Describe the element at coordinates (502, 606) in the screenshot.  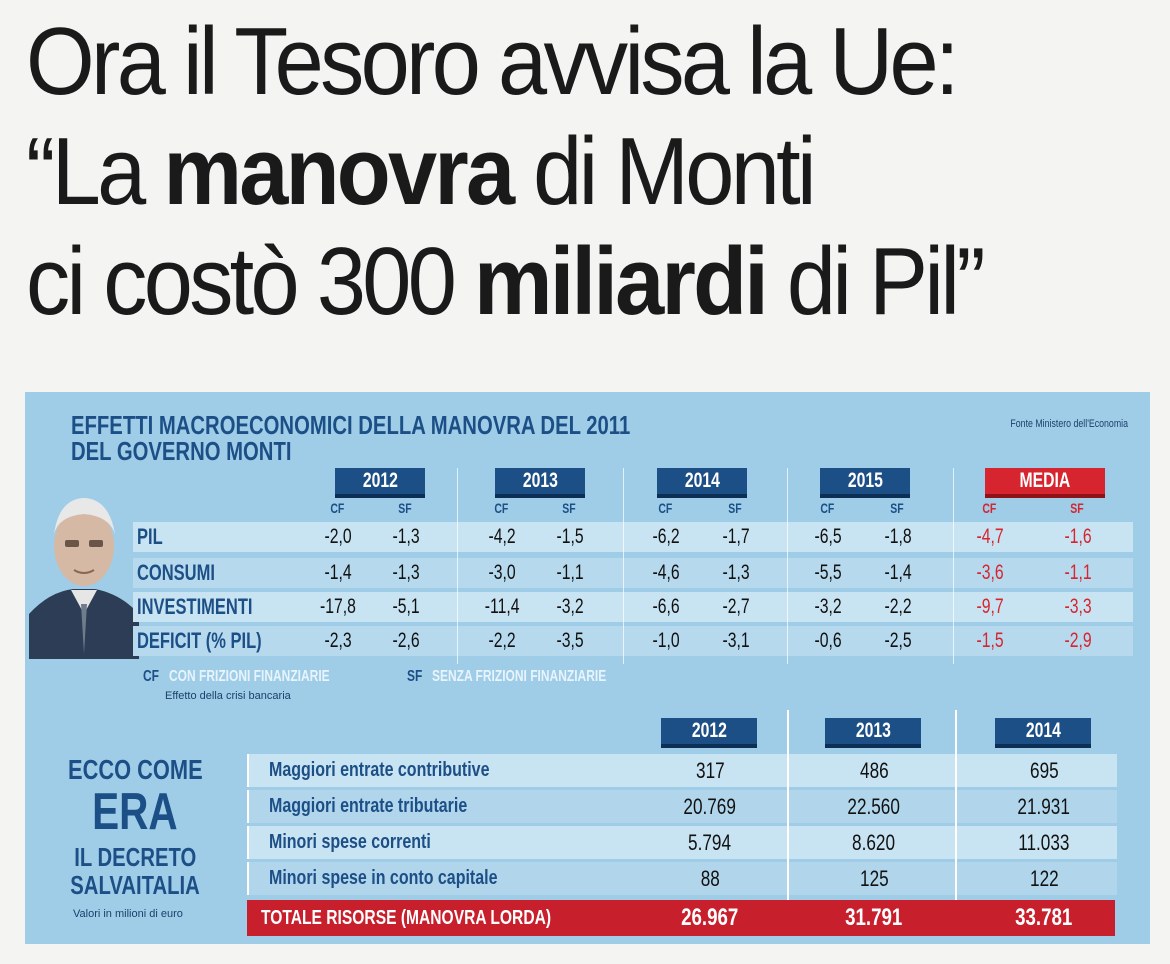
I see `table-cell: -11,4` at that location.